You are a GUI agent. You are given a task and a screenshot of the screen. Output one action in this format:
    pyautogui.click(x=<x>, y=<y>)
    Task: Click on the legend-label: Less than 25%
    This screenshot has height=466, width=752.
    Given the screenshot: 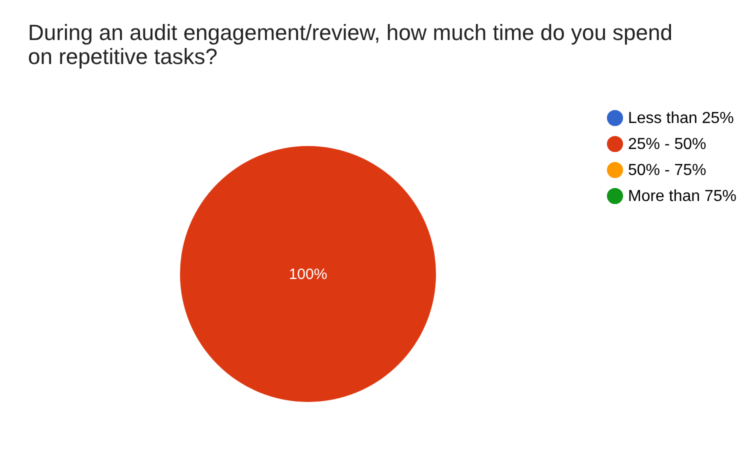 What is the action you would take?
    pyautogui.click(x=681, y=118)
    